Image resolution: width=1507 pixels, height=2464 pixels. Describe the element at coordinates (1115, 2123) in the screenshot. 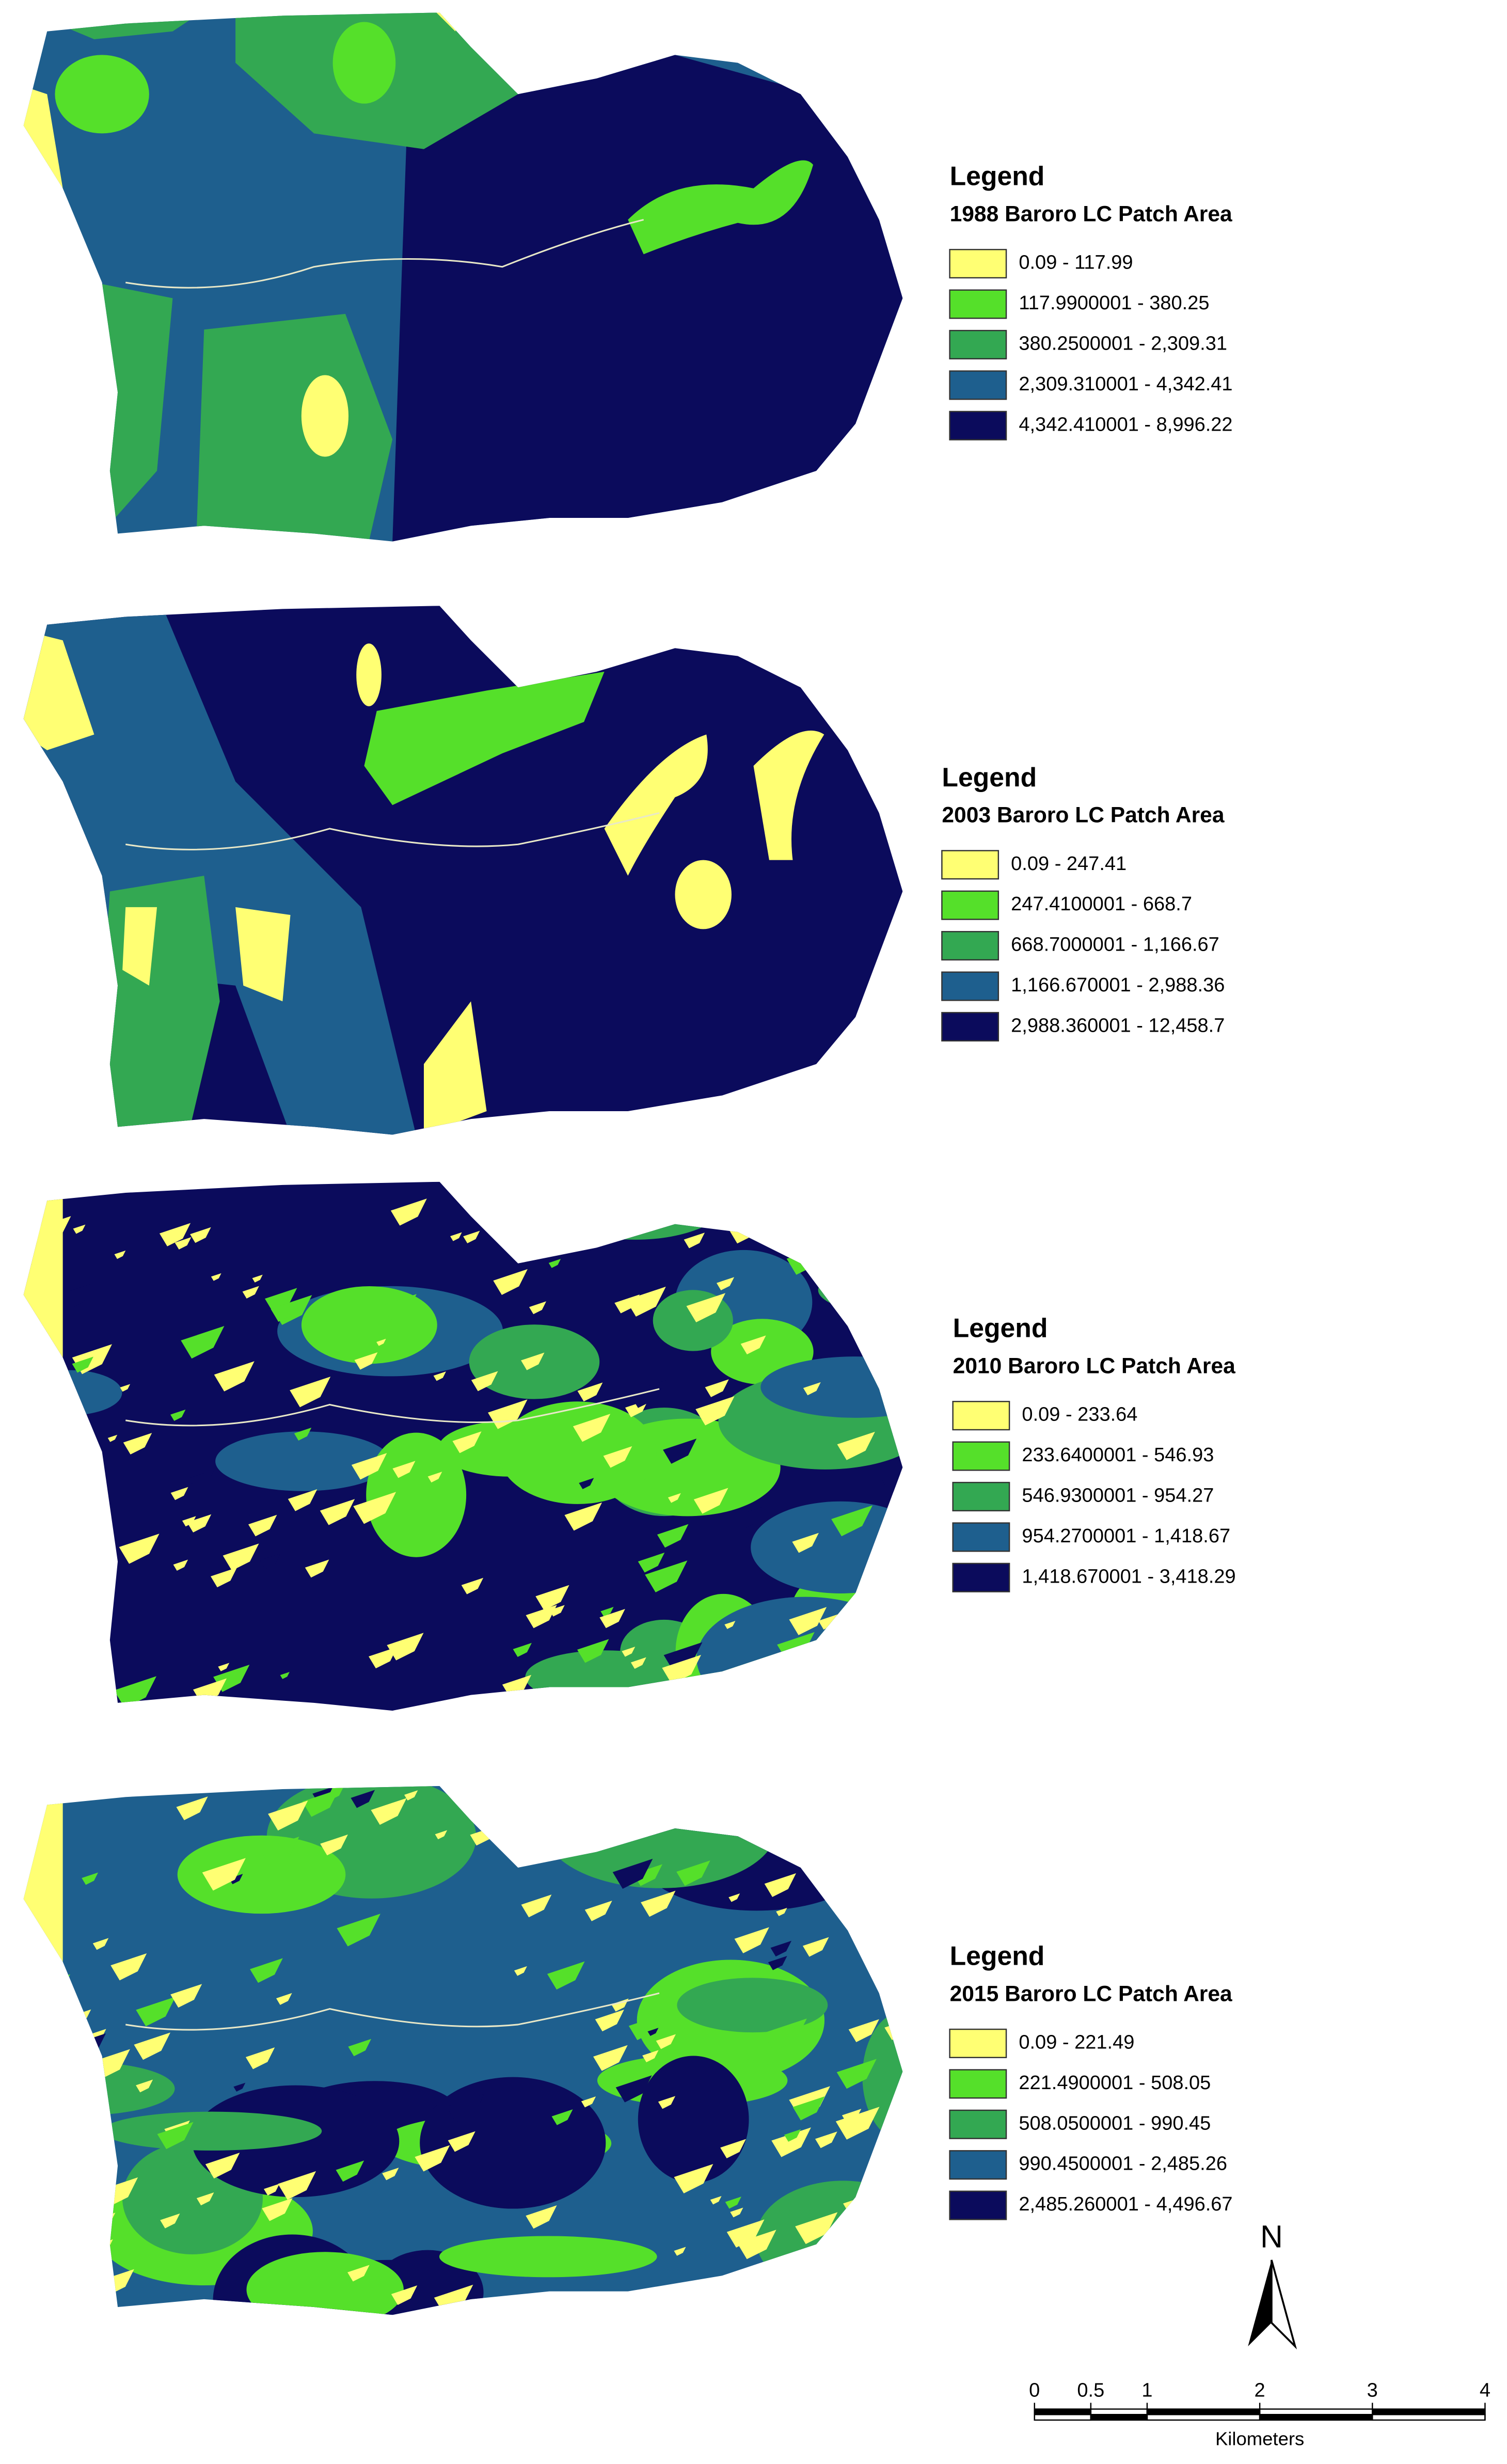

I see `legend-label: 508.0500001 - 990.45` at that location.